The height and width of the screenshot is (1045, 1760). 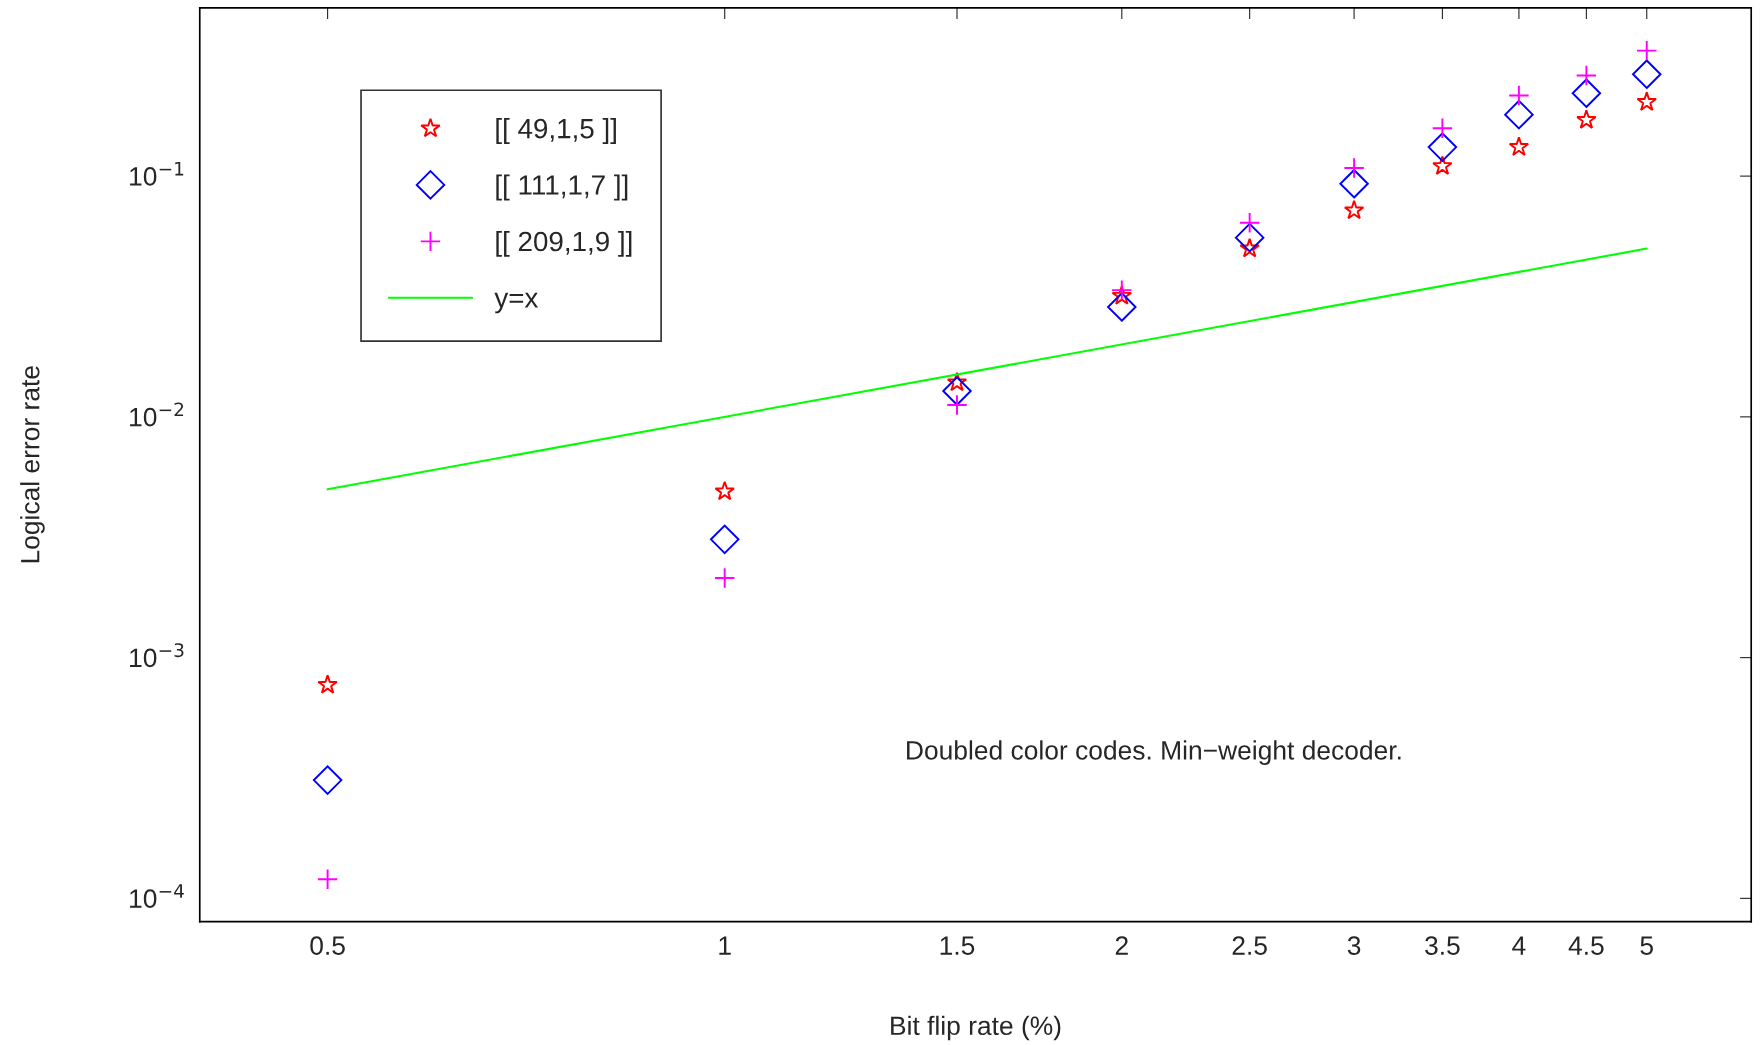 I want to click on y-tick-label: 10$^{−1}$, so click(x=157, y=173).